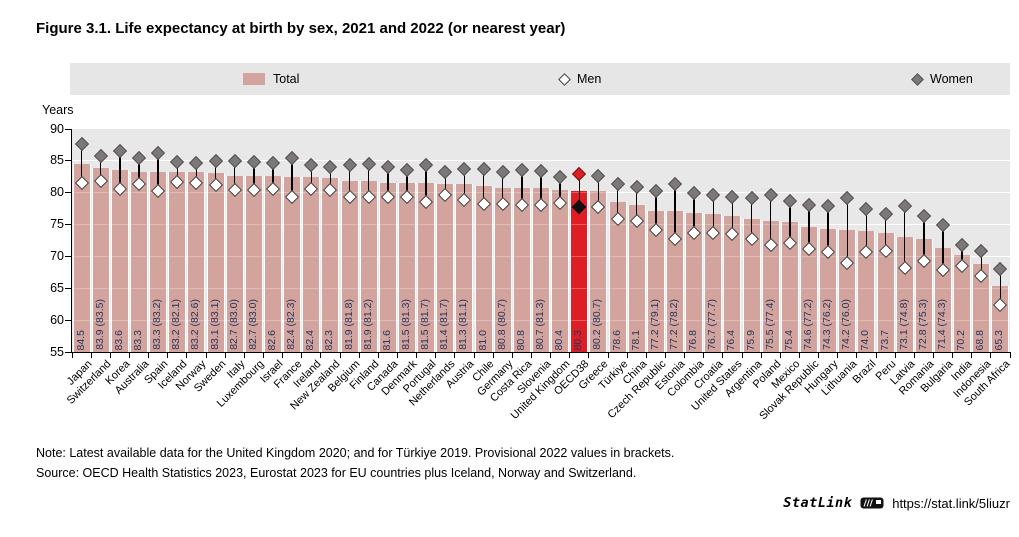 The image size is (1019, 537). Describe the element at coordinates (57, 287) in the screenshot. I see `y-axis-tick-label: 65` at that location.